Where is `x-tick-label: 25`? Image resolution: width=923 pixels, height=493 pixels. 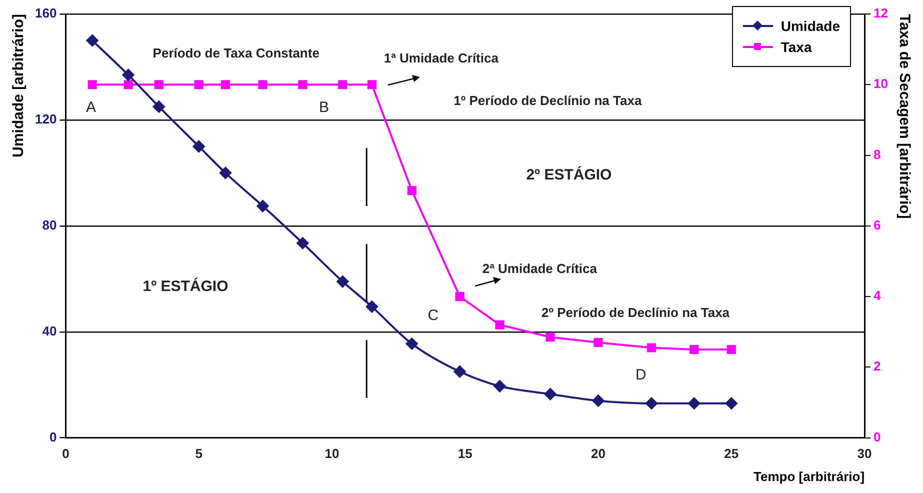 x-tick-label: 25 is located at coordinates (731, 454).